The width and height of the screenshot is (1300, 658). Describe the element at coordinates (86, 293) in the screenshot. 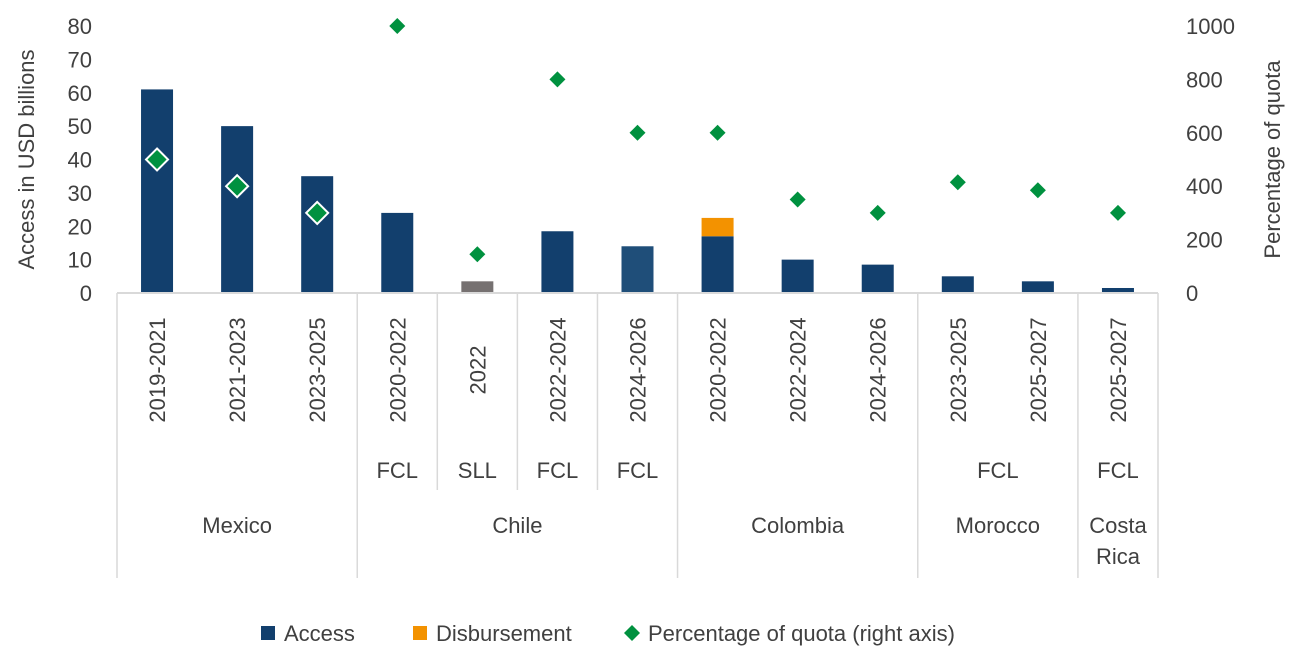

I see `y-tick-label: 0` at that location.